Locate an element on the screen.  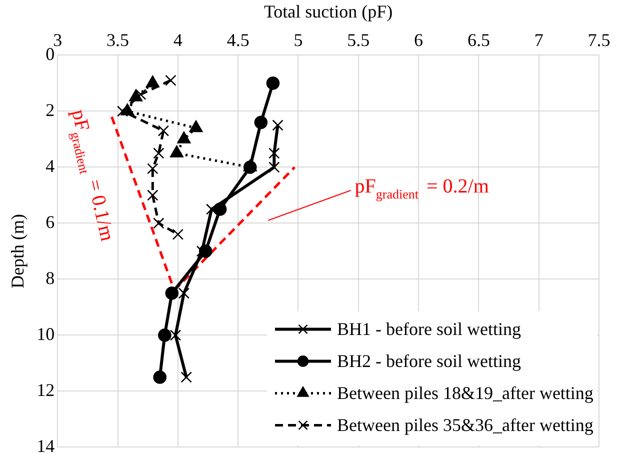
y-tick-label: 8 is located at coordinates (50, 278).